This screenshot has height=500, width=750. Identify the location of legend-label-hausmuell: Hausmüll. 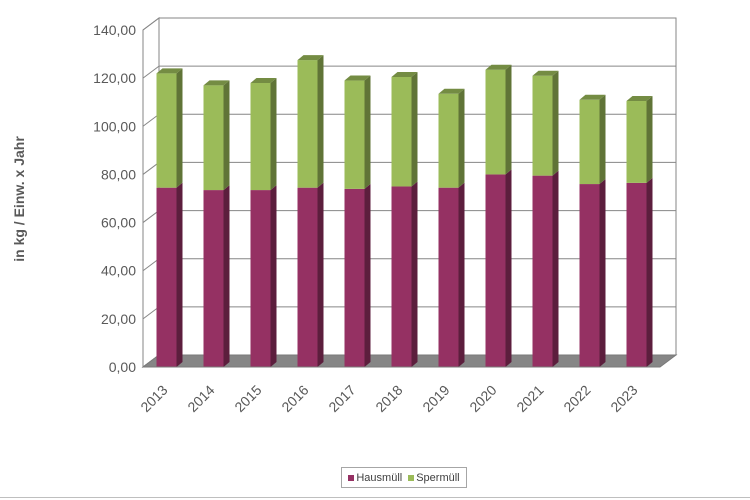
(379, 477).